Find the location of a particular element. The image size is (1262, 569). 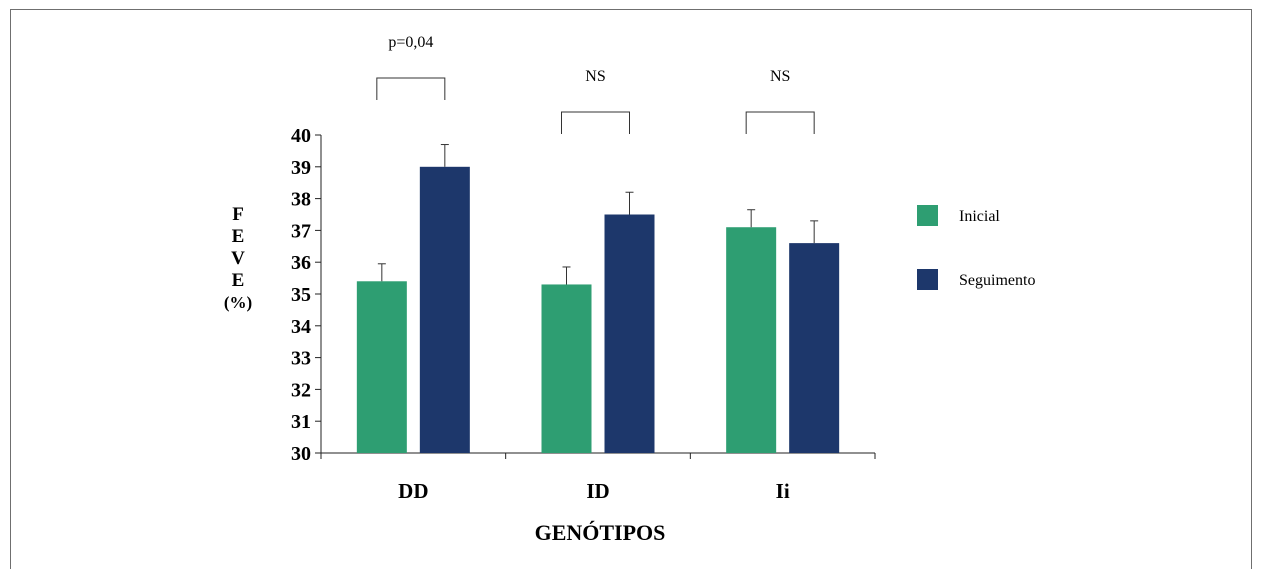

y-tick-label: 40 is located at coordinates (301, 136).